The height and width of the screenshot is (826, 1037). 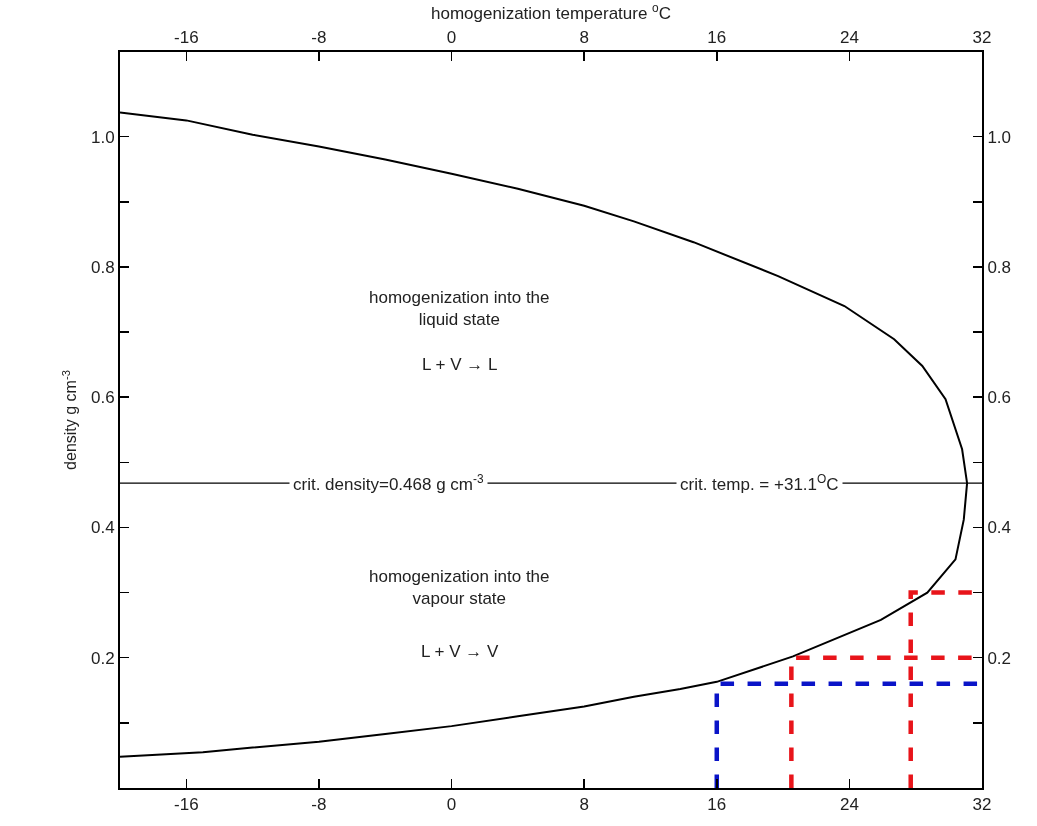 I want to click on y-tick-label: 0.8, so click(x=102, y=267).